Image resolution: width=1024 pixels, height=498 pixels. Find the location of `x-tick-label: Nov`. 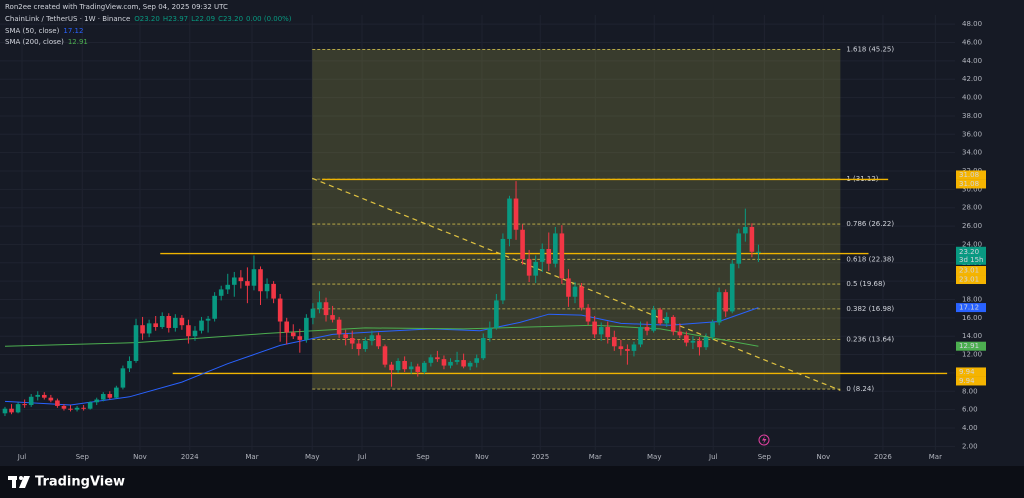

x-tick-label: Nov is located at coordinates (823, 457).